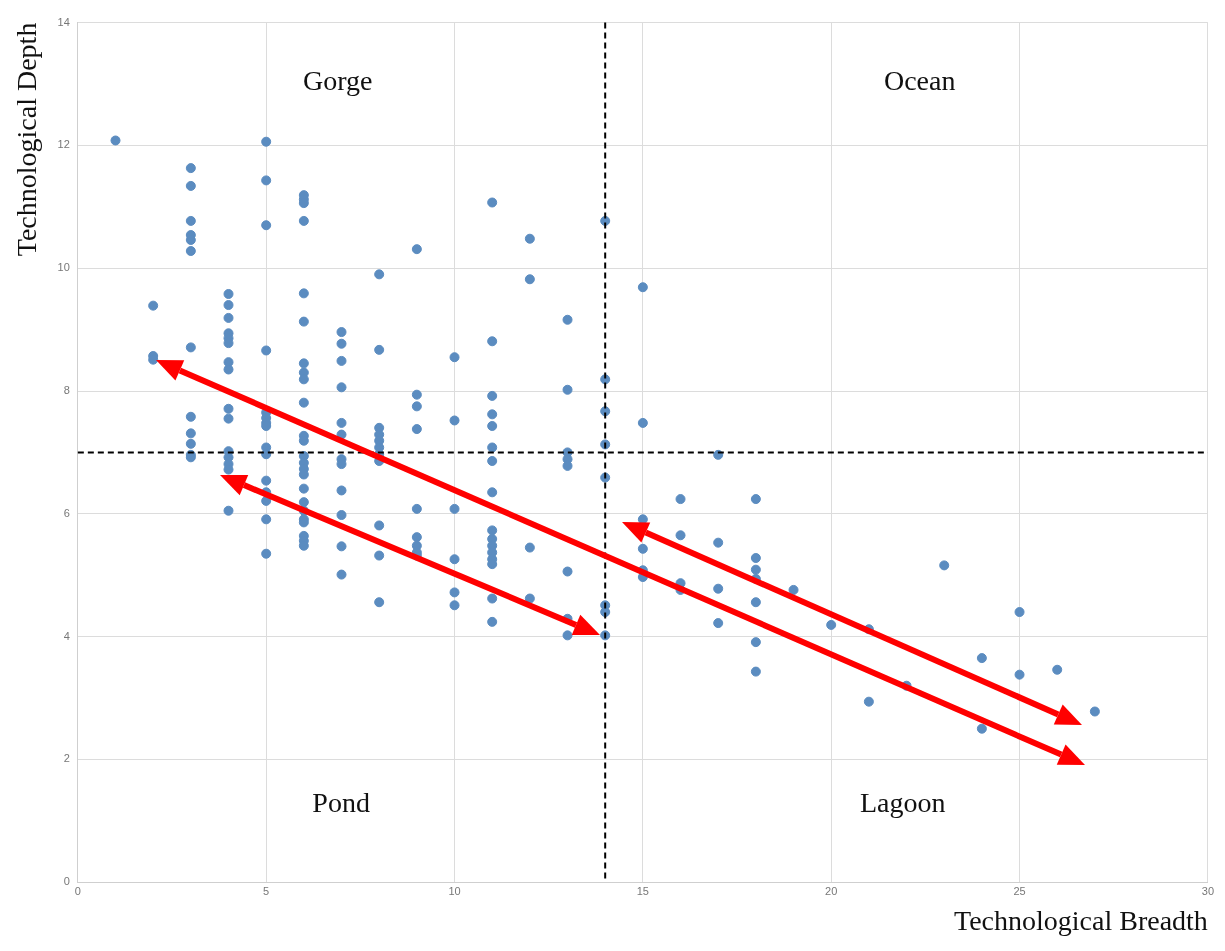 This screenshot has width=1225, height=951. Describe the element at coordinates (63, 144) in the screenshot. I see `y-tick-label: 12` at that location.